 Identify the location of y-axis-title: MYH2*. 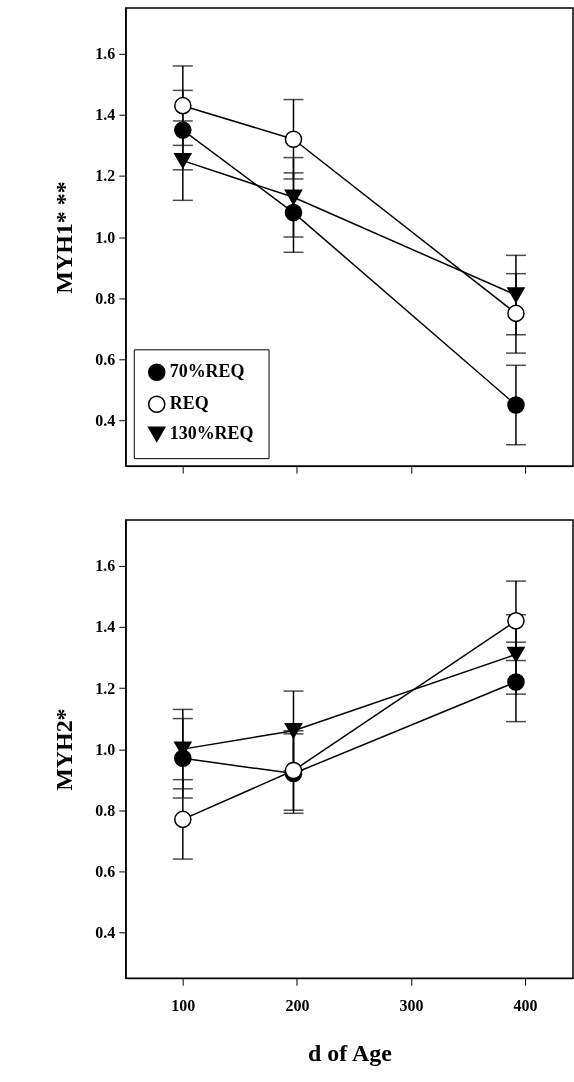
(64, 749).